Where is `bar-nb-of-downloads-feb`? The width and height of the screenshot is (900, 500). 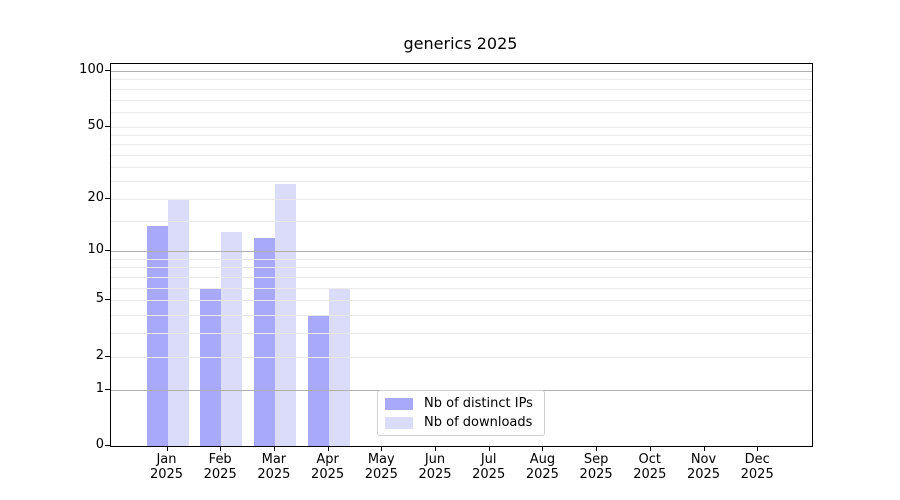 bar-nb-of-downloads-feb is located at coordinates (232, 338).